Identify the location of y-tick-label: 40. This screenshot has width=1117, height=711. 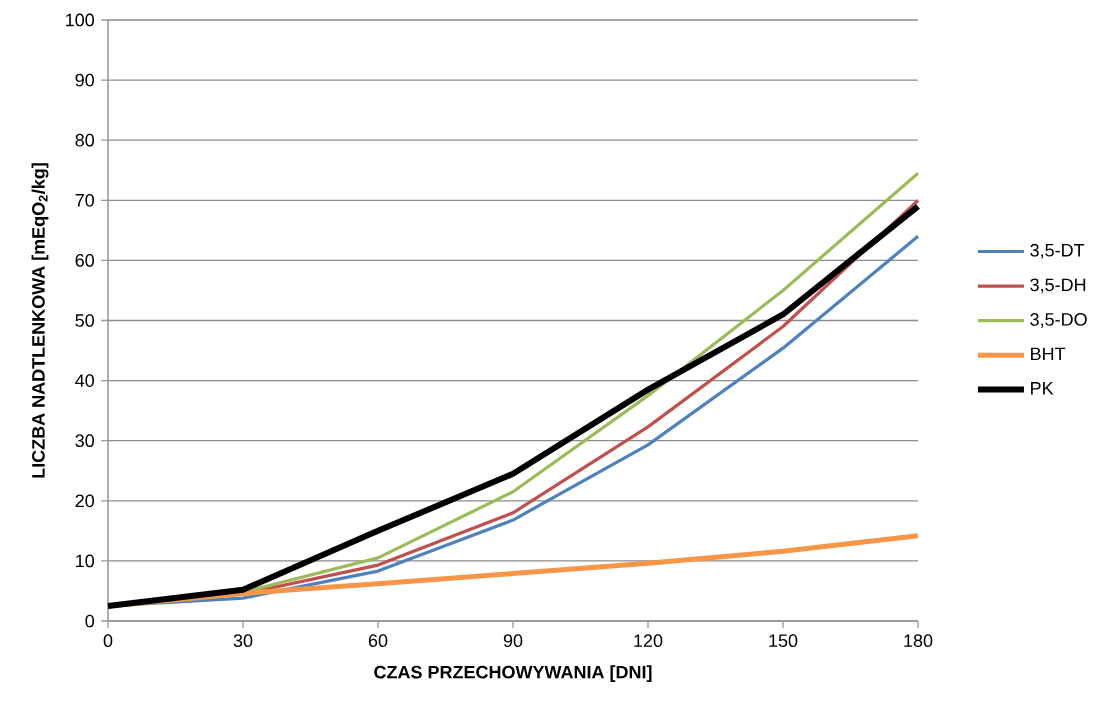
(85, 380).